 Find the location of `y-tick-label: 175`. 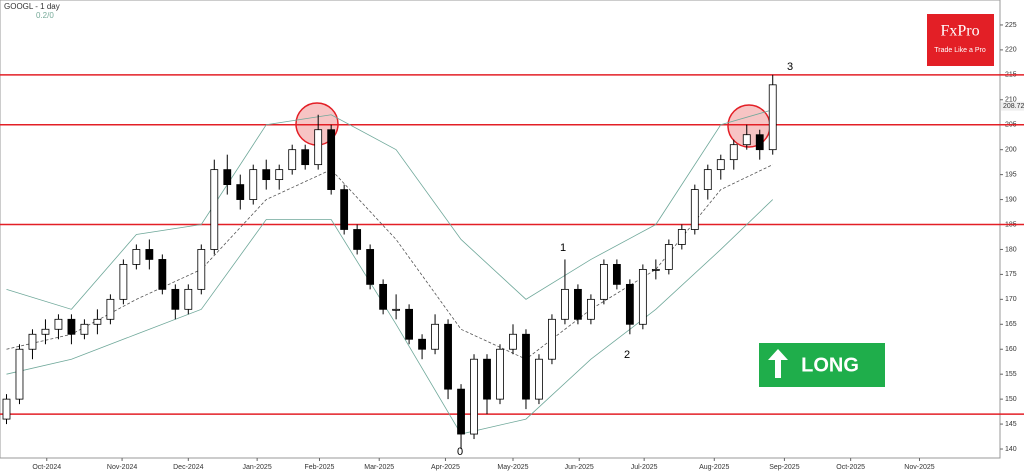

y-tick-label: 175 is located at coordinates (1011, 274).